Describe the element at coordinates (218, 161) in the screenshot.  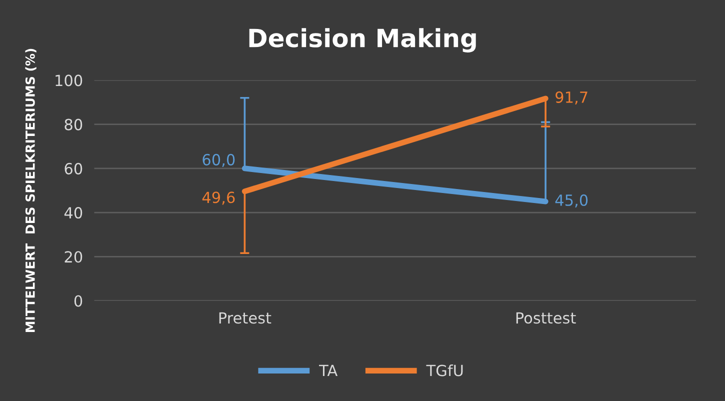
I see `data-label: 60,0` at that location.